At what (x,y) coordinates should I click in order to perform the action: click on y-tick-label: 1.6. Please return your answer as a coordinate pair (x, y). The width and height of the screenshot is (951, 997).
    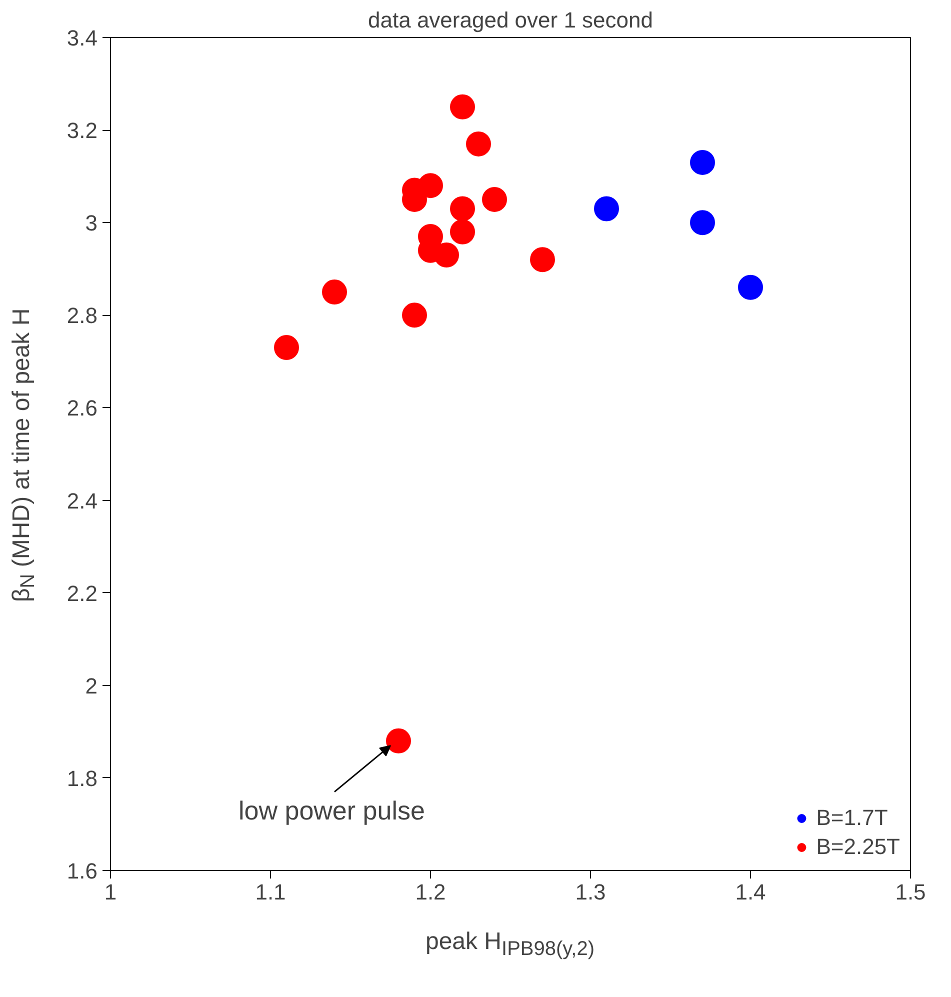
    Looking at the image, I should click on (82, 871).